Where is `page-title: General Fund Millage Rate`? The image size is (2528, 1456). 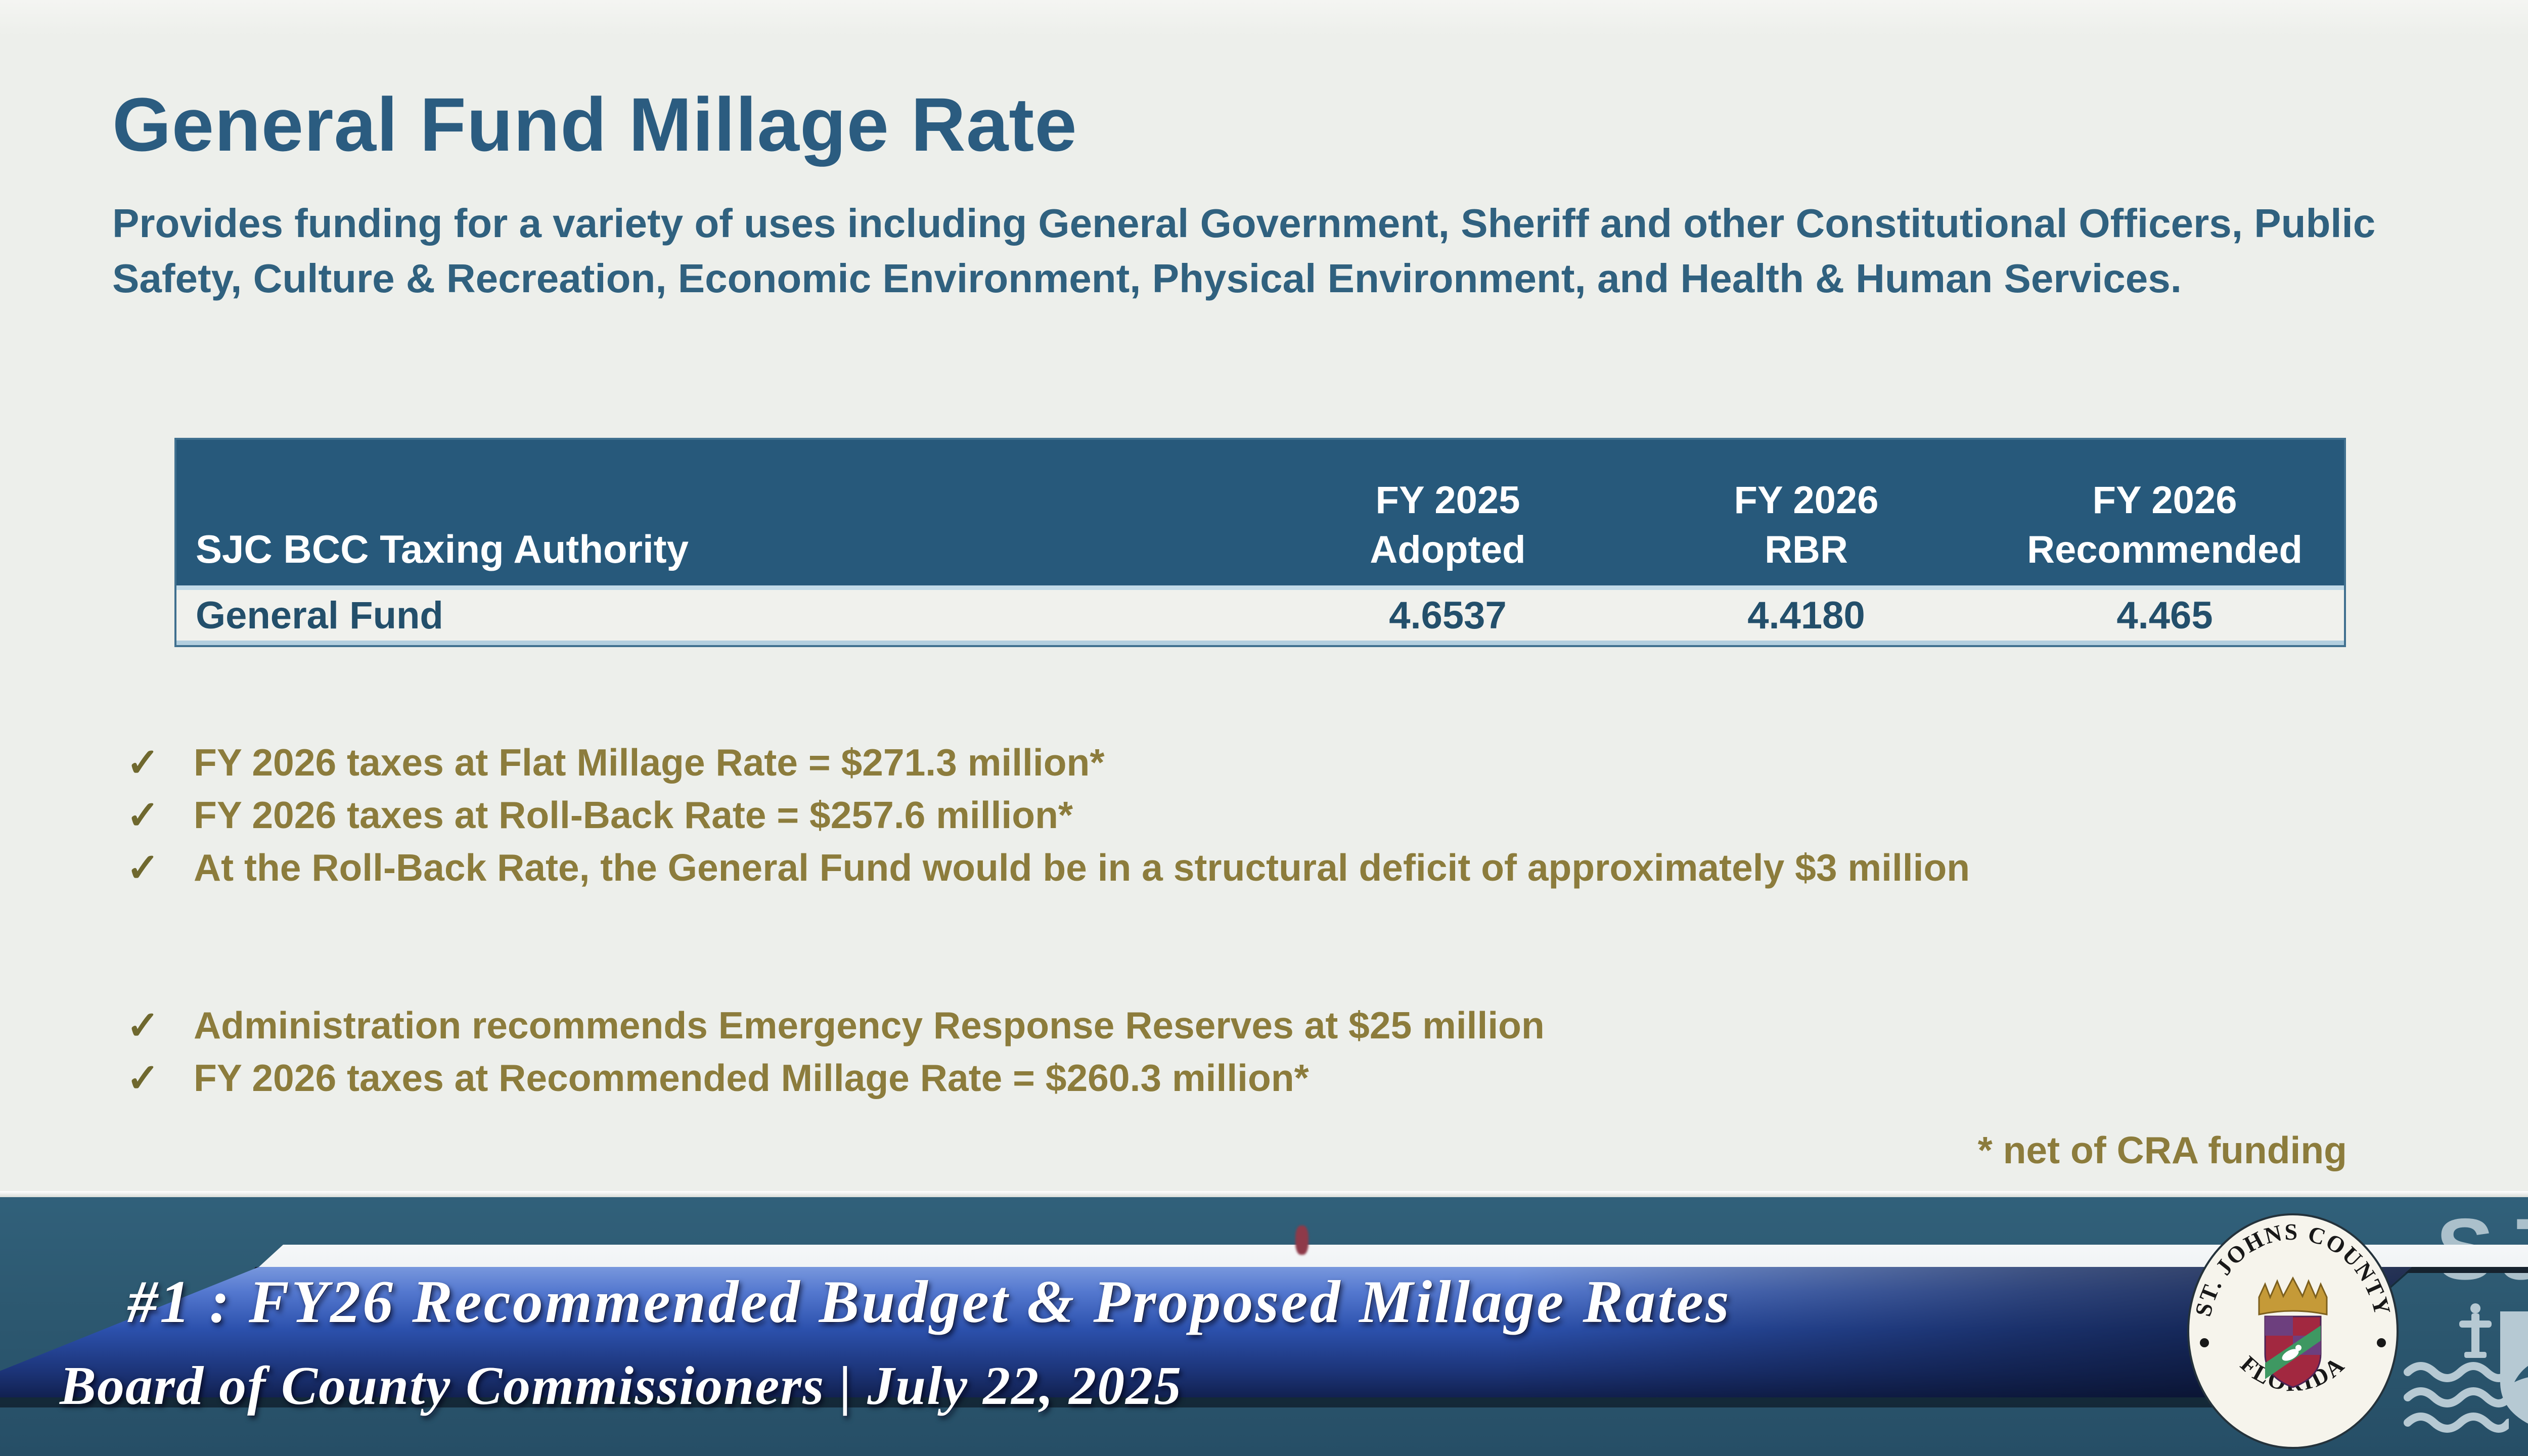
page-title: General Fund Millage Rate is located at coordinates (595, 124).